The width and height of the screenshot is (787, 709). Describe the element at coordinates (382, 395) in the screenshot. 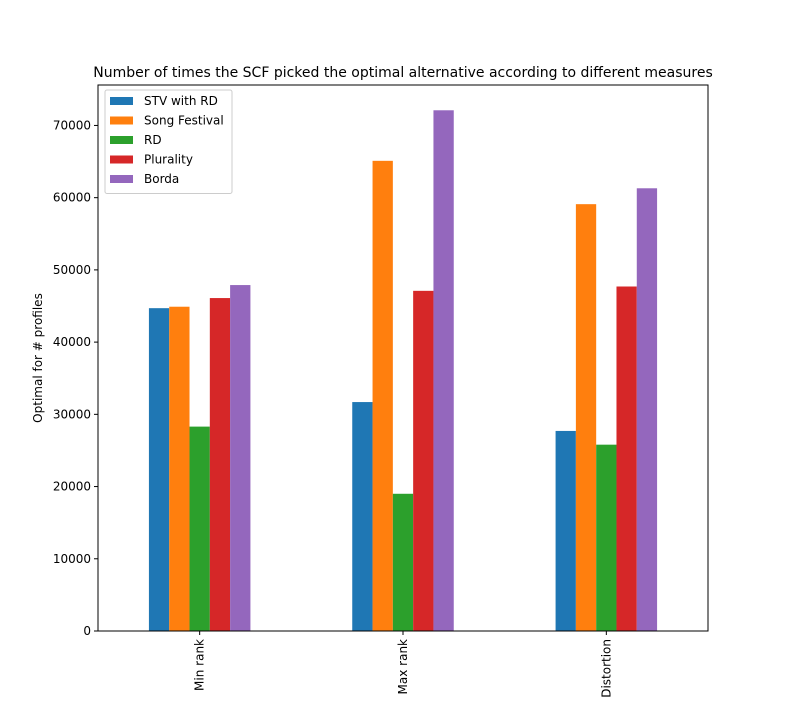

I see `bar-song-festival-max-rank` at that location.